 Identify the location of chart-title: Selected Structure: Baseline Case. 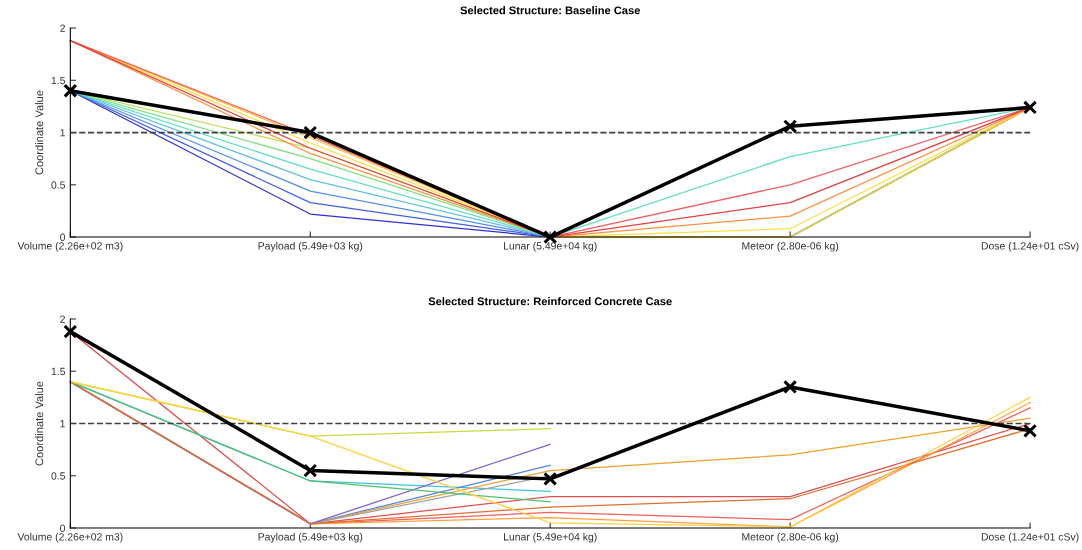
(550, 10).